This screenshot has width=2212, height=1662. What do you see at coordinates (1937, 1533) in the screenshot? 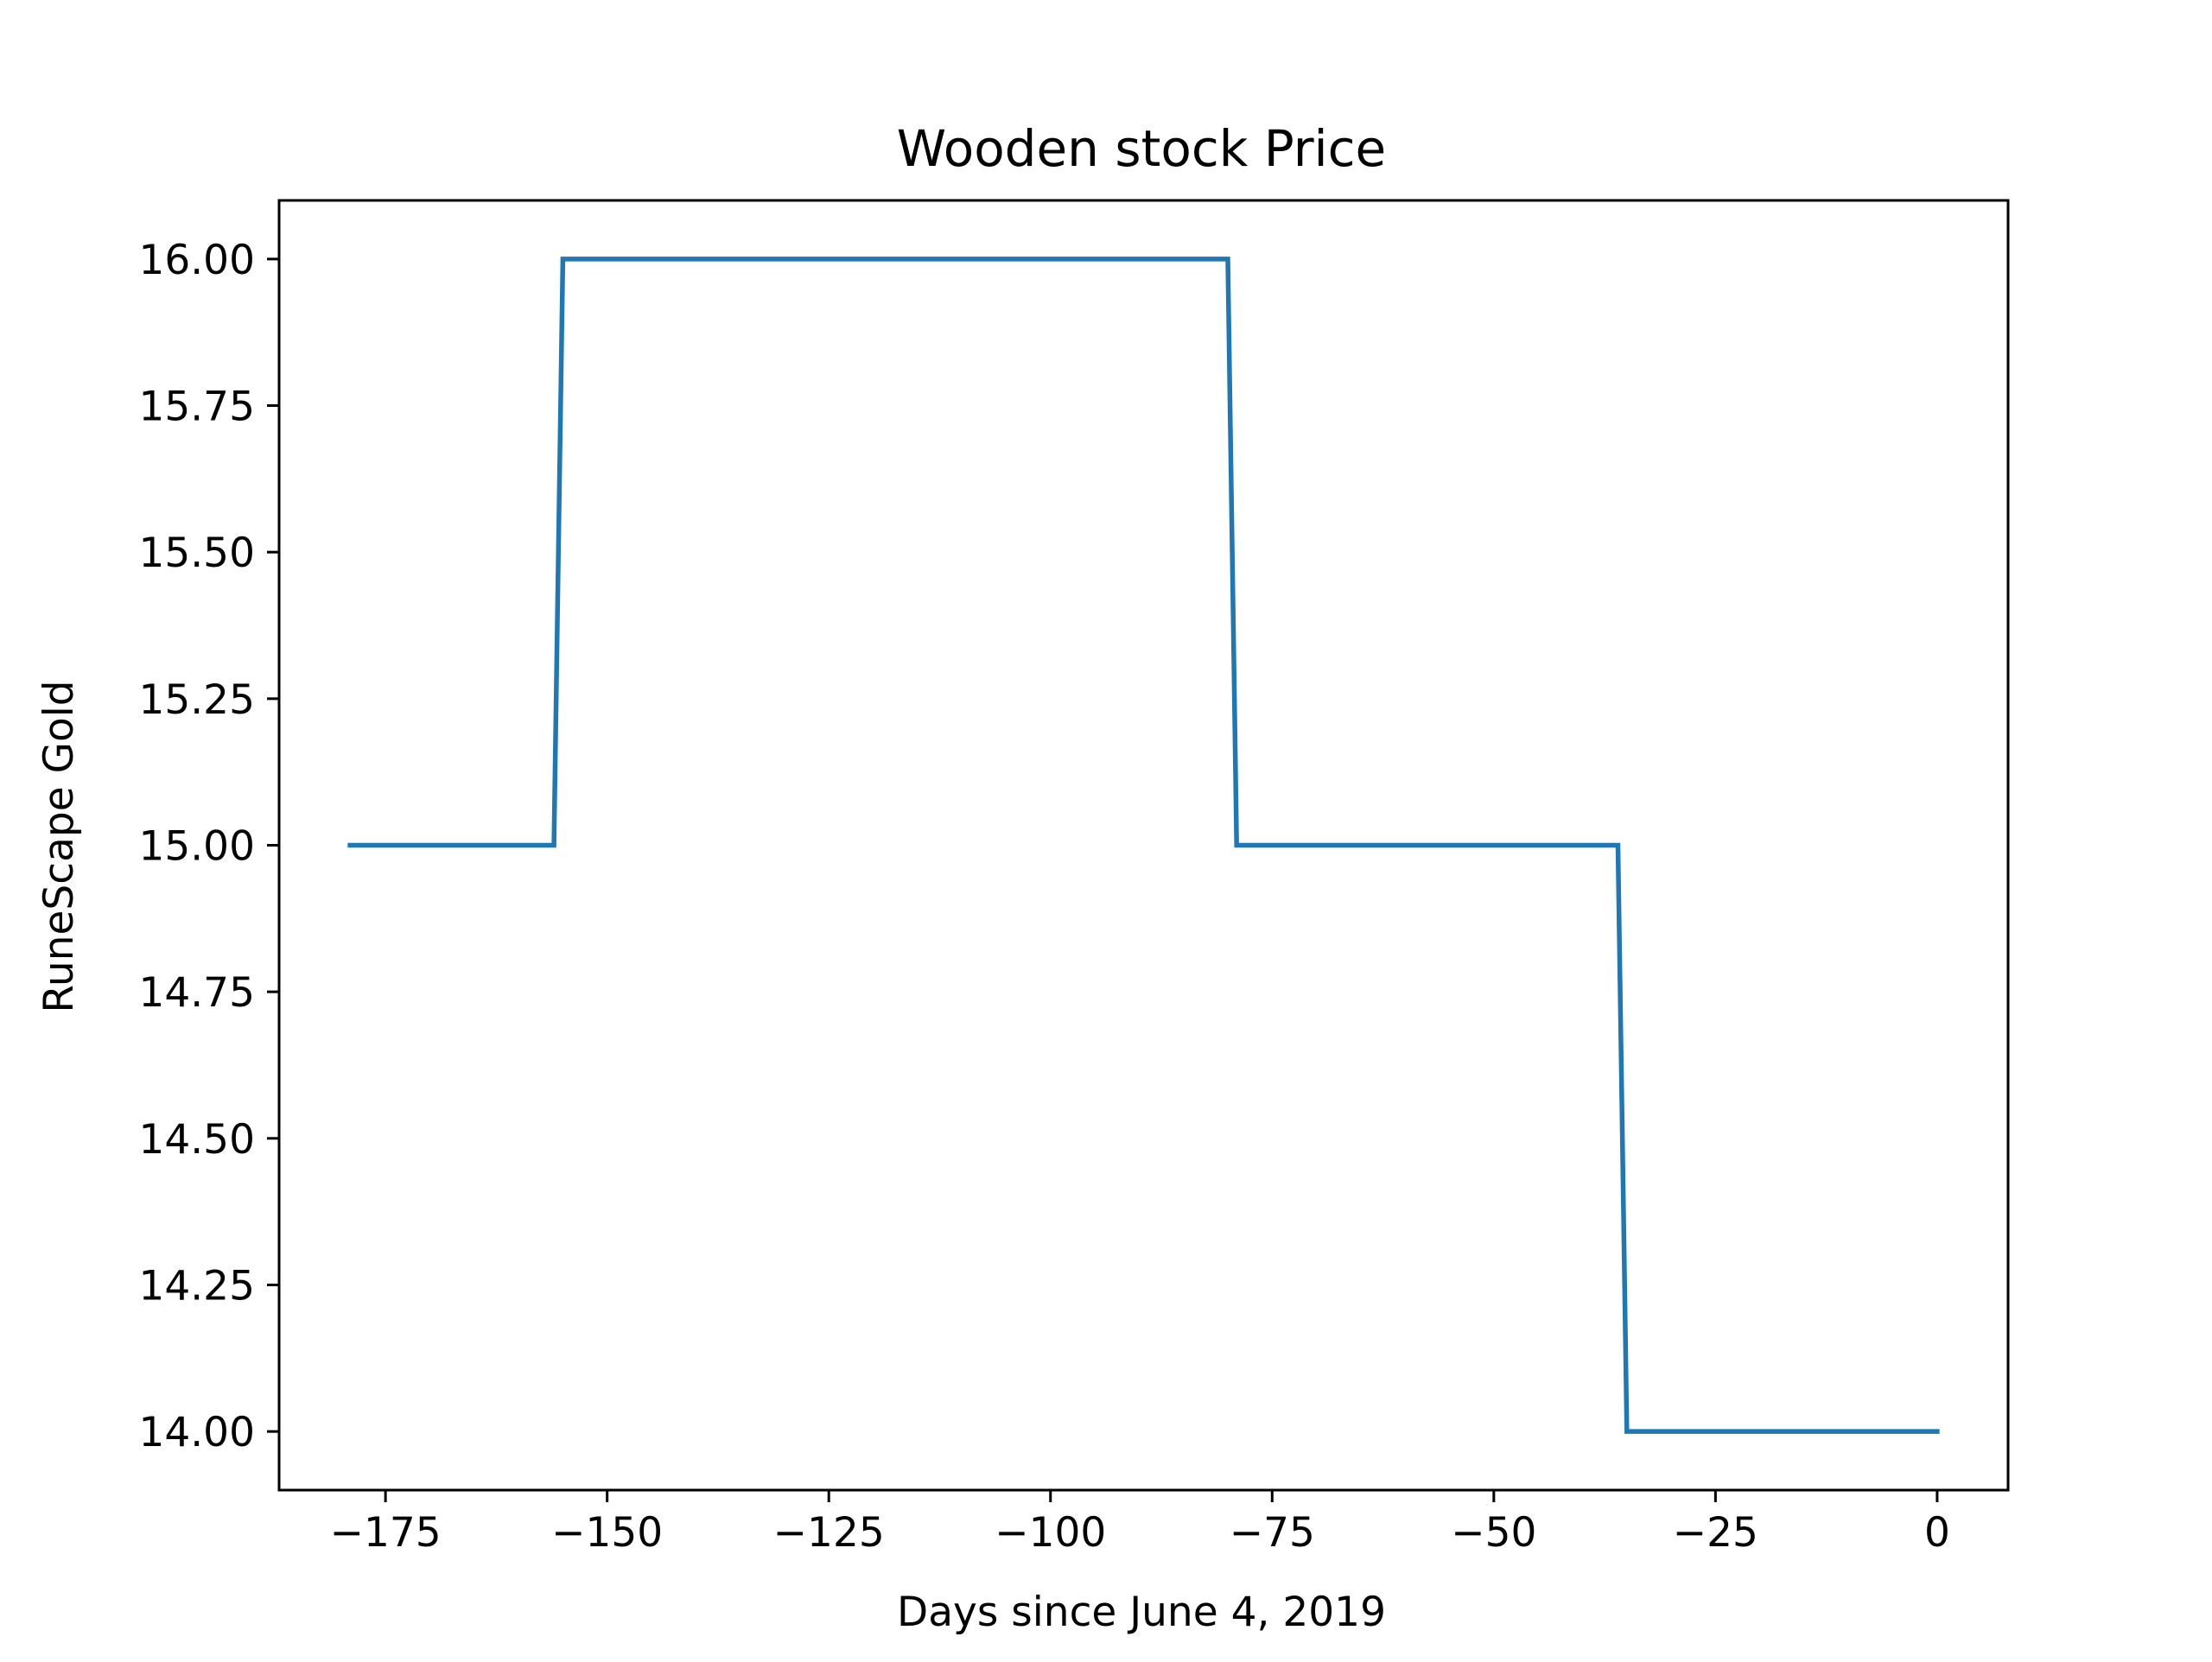
I see `x-tick-label: 0` at bounding box center [1937, 1533].